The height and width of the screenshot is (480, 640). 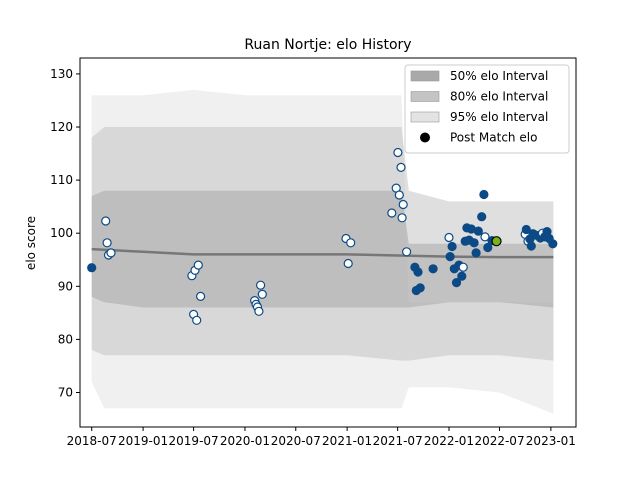 What do you see at coordinates (296, 441) in the screenshot?
I see `x-tick-label-4: 2020-07` at bounding box center [296, 441].